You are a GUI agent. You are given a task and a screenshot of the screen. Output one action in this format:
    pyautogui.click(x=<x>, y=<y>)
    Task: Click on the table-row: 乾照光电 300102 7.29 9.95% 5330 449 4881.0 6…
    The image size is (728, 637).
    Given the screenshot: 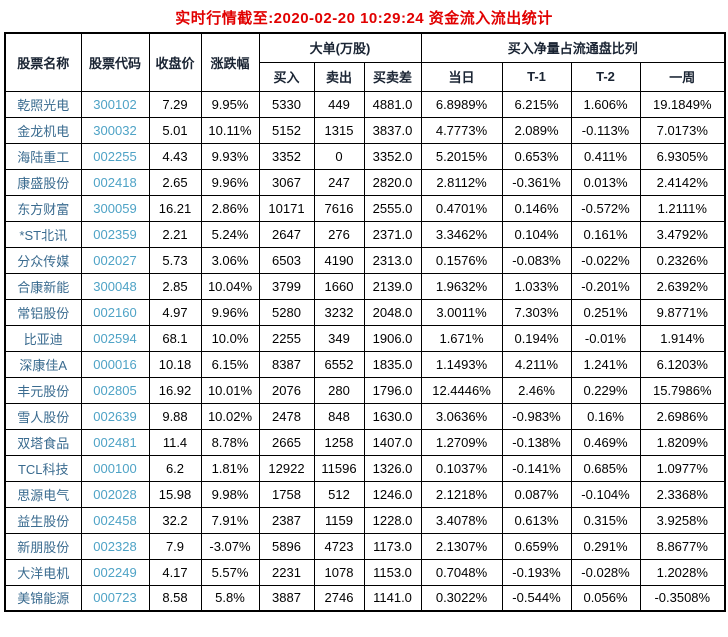 What is the action you would take?
    pyautogui.click(x=365, y=104)
    